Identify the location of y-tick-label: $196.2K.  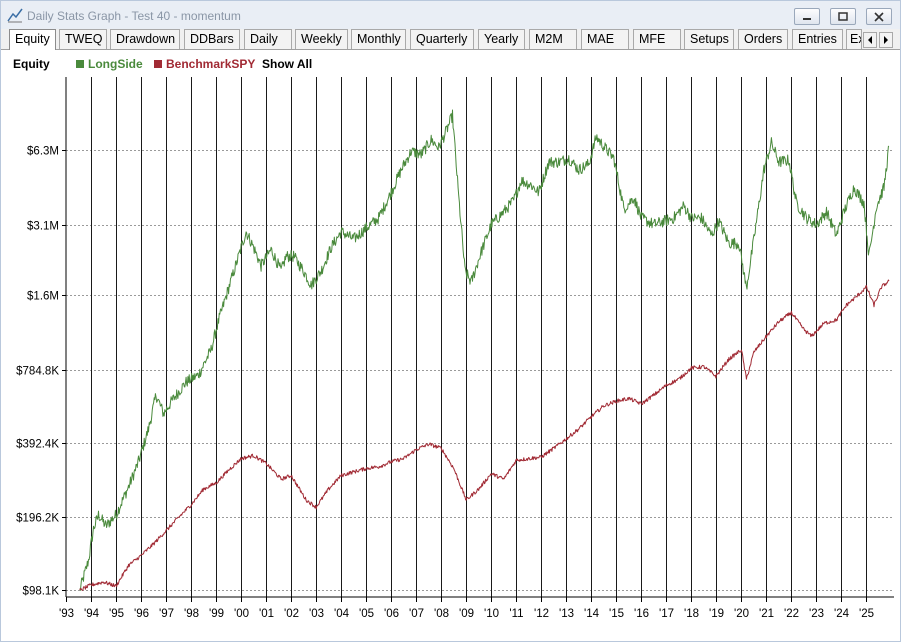
(37, 519).